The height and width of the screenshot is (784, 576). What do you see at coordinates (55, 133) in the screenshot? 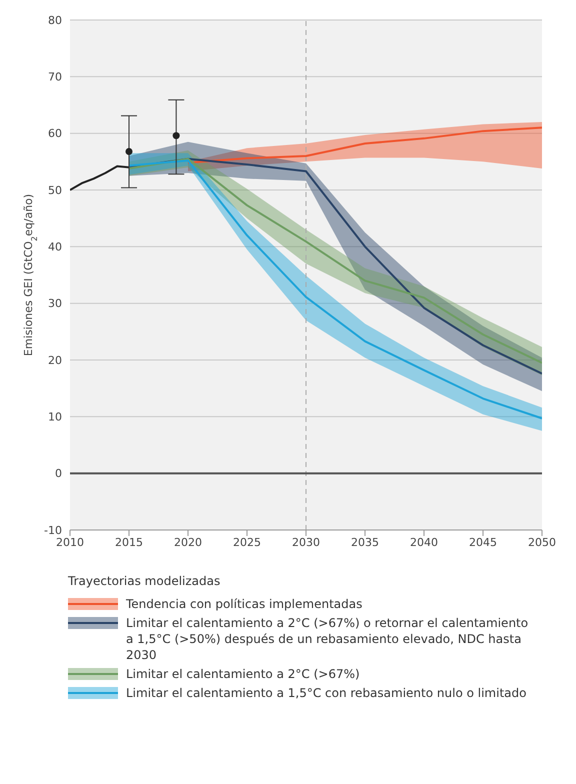
I see `y-tick-label: 60` at bounding box center [55, 133].